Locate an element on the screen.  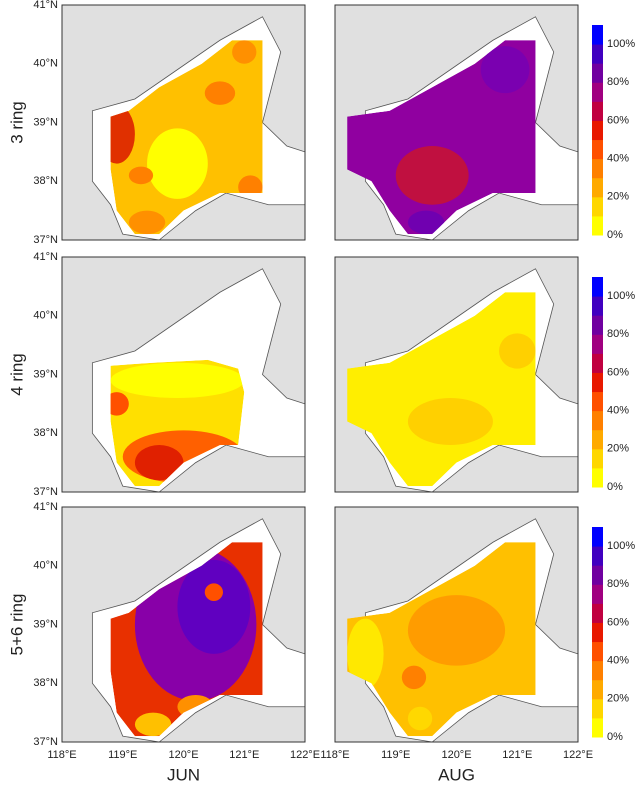
lon-label: 121°E is located at coordinates (517, 755).